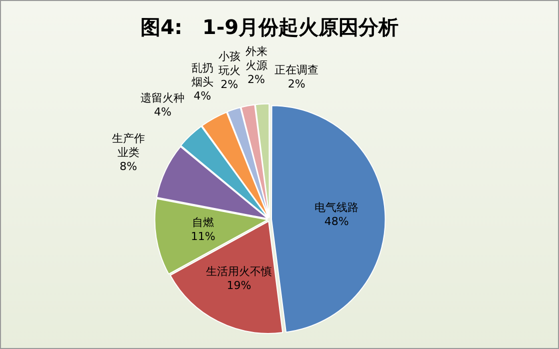  Describe the element at coordinates (129, 166) in the screenshot. I see `data-label: 8%` at that location.